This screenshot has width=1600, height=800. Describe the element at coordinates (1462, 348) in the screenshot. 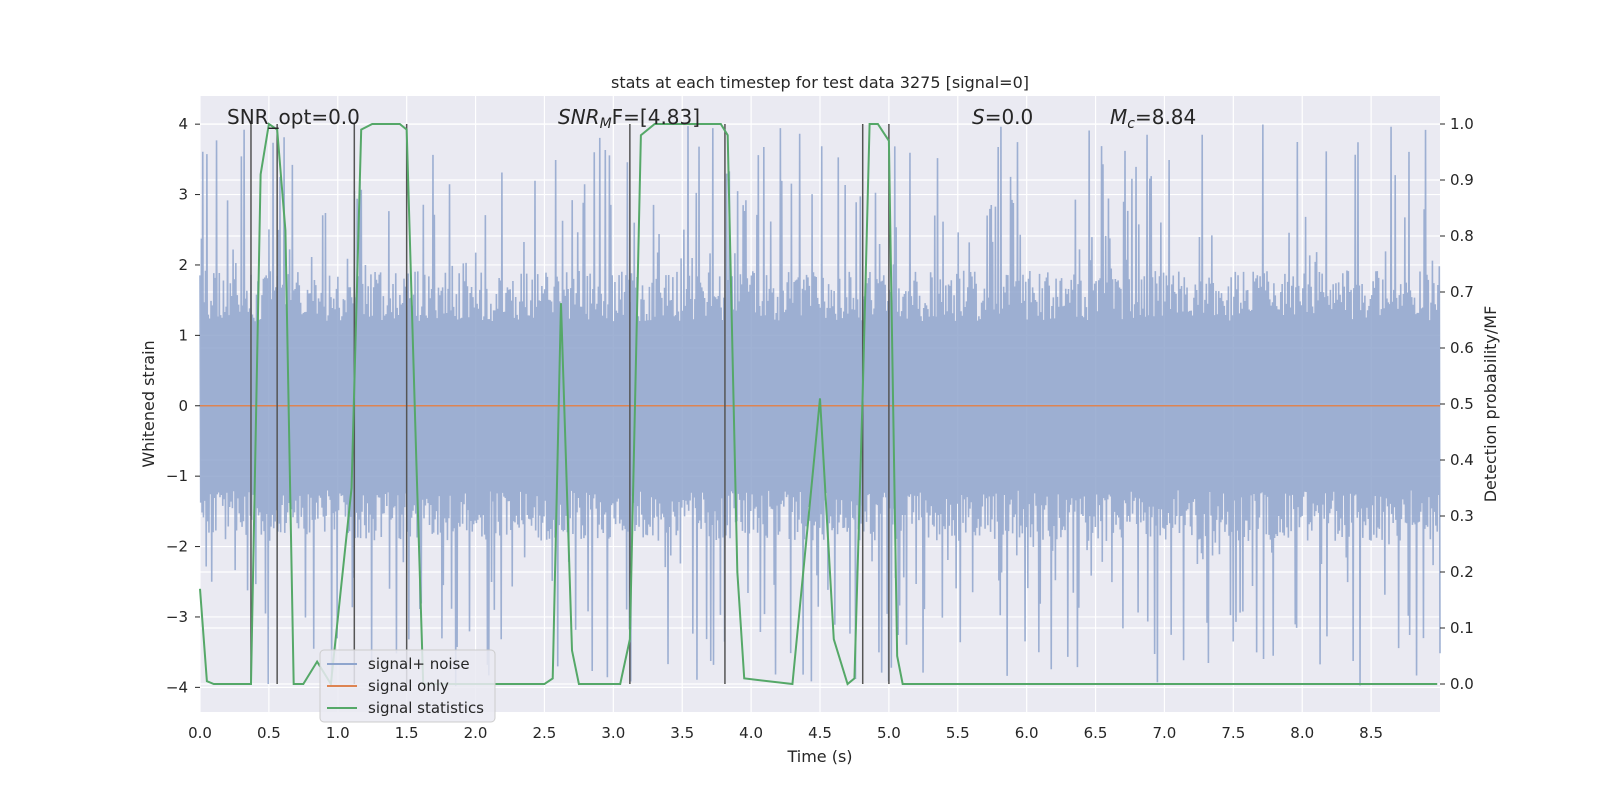

I see `right-y-tick-label: 0.6` at that location.